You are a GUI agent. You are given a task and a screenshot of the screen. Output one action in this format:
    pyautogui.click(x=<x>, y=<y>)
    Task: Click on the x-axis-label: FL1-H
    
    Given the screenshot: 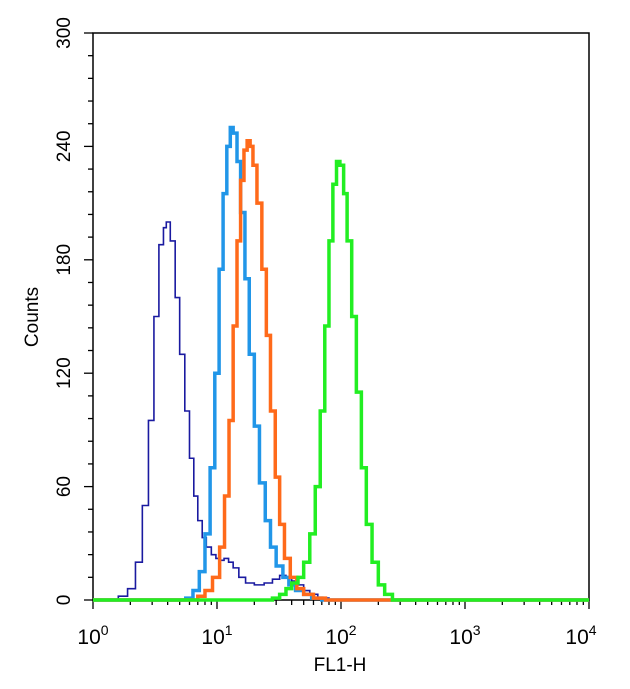 What is the action you would take?
    pyautogui.click(x=340, y=665)
    